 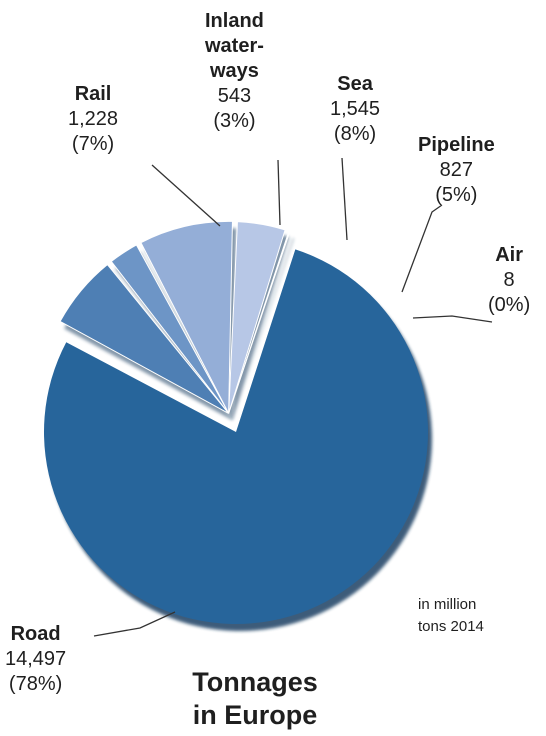 I want to click on leader-line-sea, so click(x=344, y=199).